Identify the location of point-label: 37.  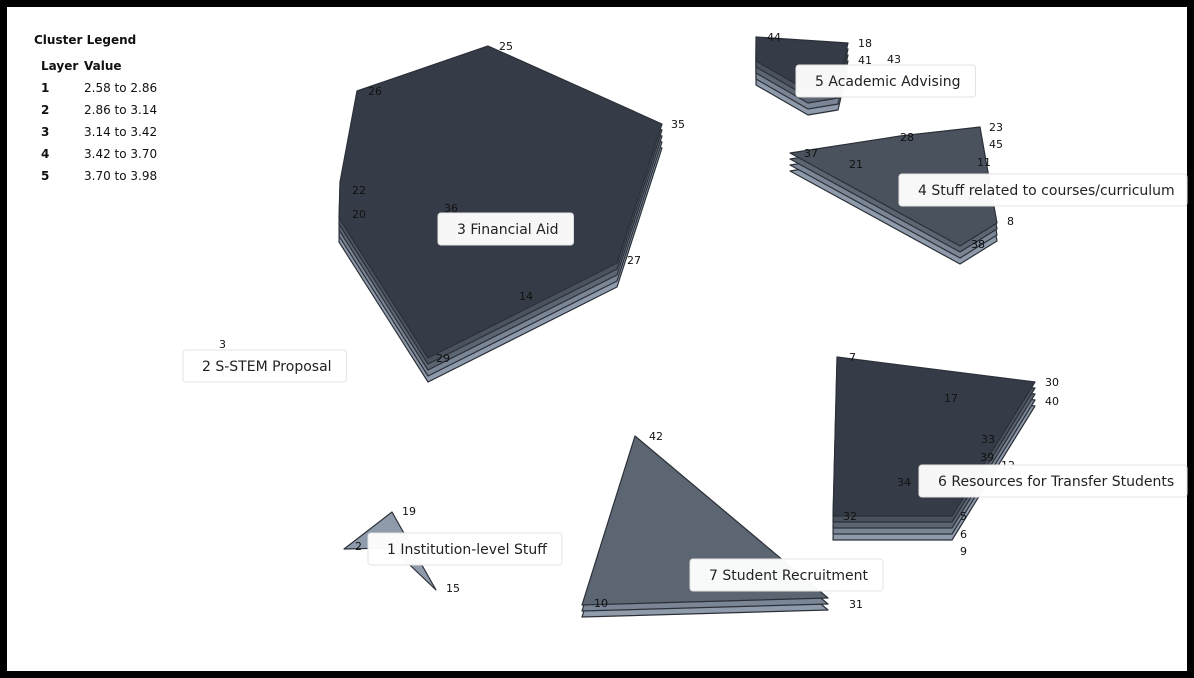
(811, 153).